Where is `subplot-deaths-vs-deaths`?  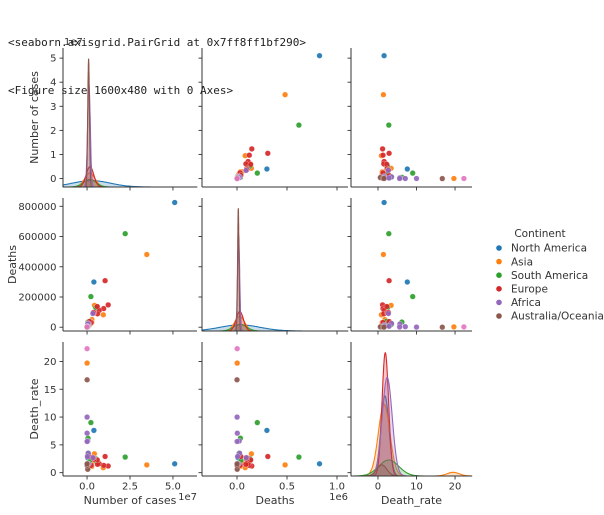
subplot-deaths-vs-deaths is located at coordinates (273, 266).